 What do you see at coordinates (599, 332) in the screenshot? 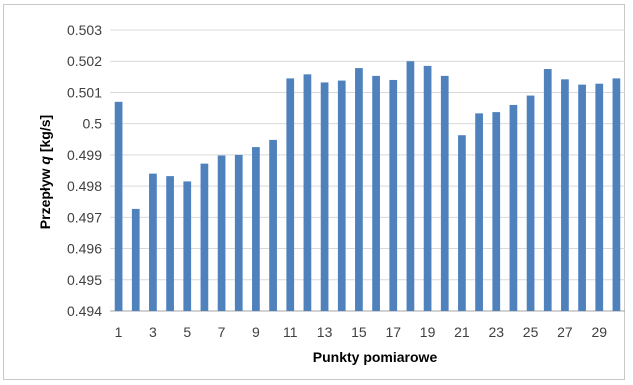
I see `x-tick-label: 29` at bounding box center [599, 332].